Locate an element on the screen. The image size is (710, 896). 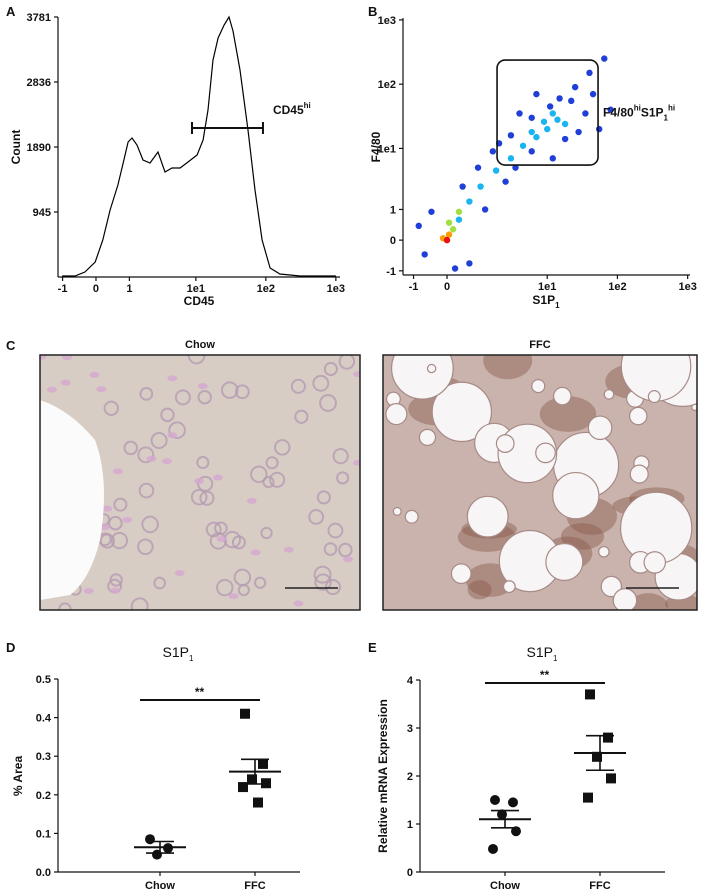
panel-letter: D is located at coordinates (10, 647).